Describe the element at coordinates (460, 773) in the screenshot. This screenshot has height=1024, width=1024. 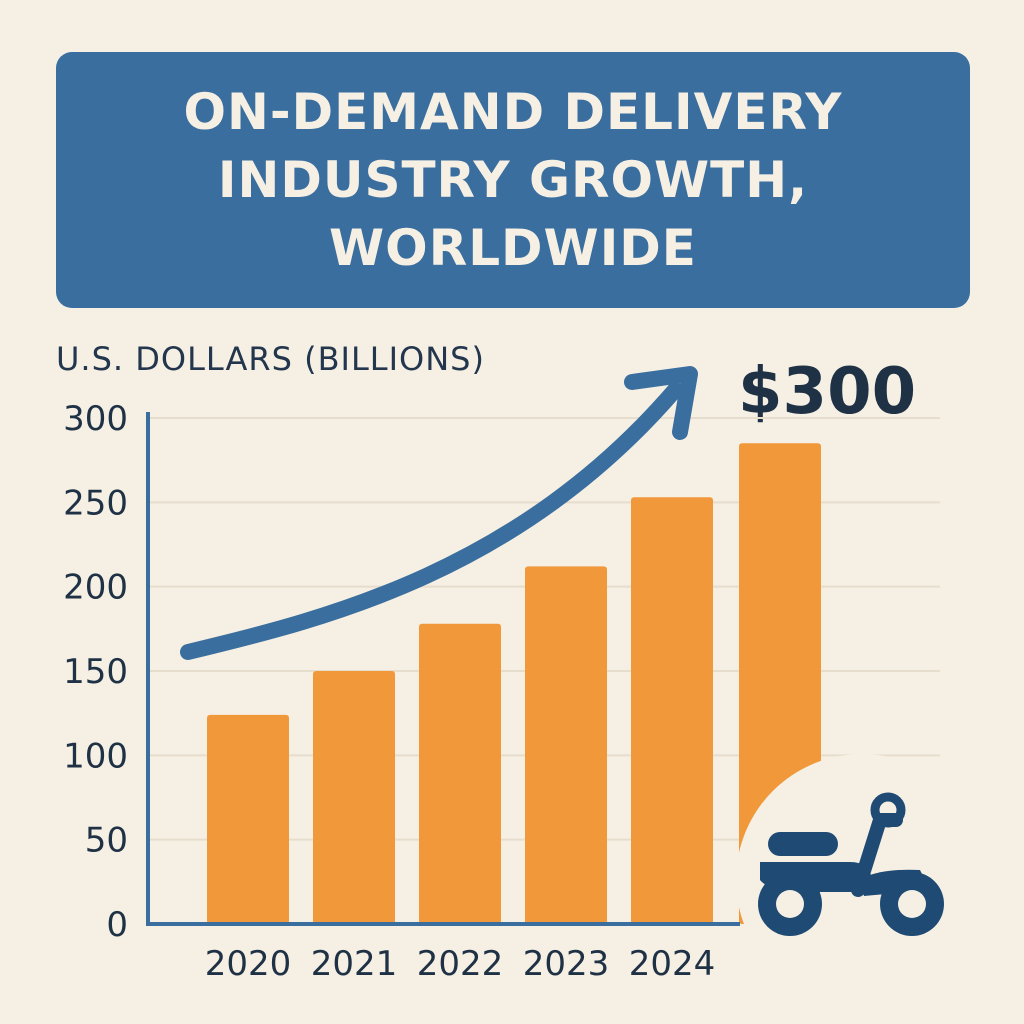
I see `bar-2022` at that location.